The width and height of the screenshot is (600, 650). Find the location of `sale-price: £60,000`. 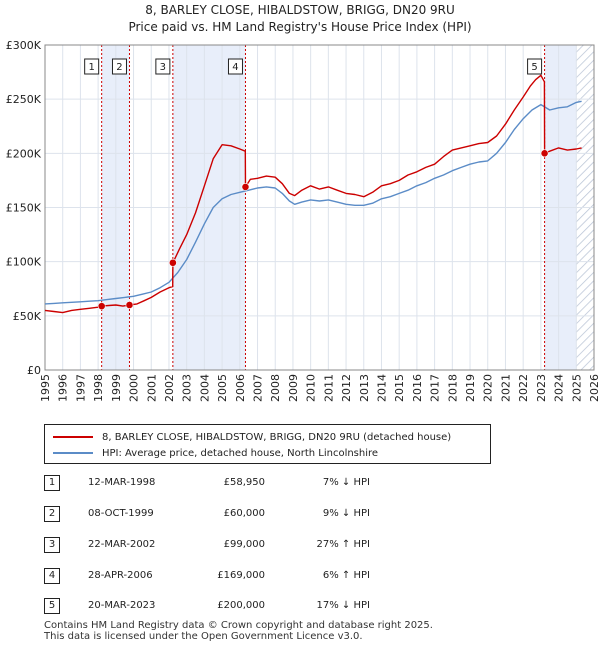

sale-price: £60,000 is located at coordinates (244, 513).